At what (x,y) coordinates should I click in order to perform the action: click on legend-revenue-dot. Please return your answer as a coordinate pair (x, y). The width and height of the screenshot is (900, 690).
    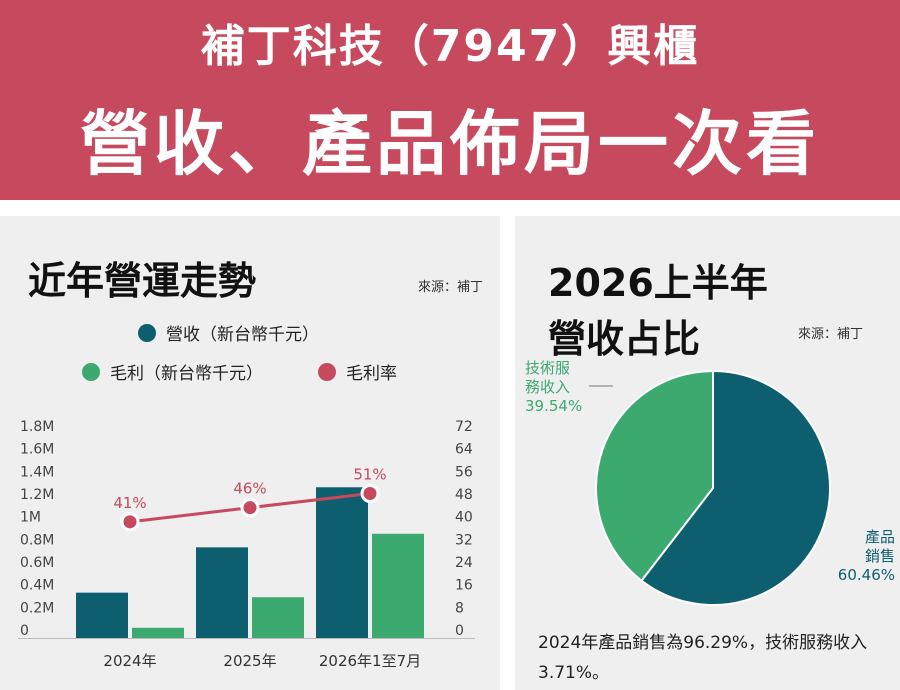
    Looking at the image, I should click on (147, 332).